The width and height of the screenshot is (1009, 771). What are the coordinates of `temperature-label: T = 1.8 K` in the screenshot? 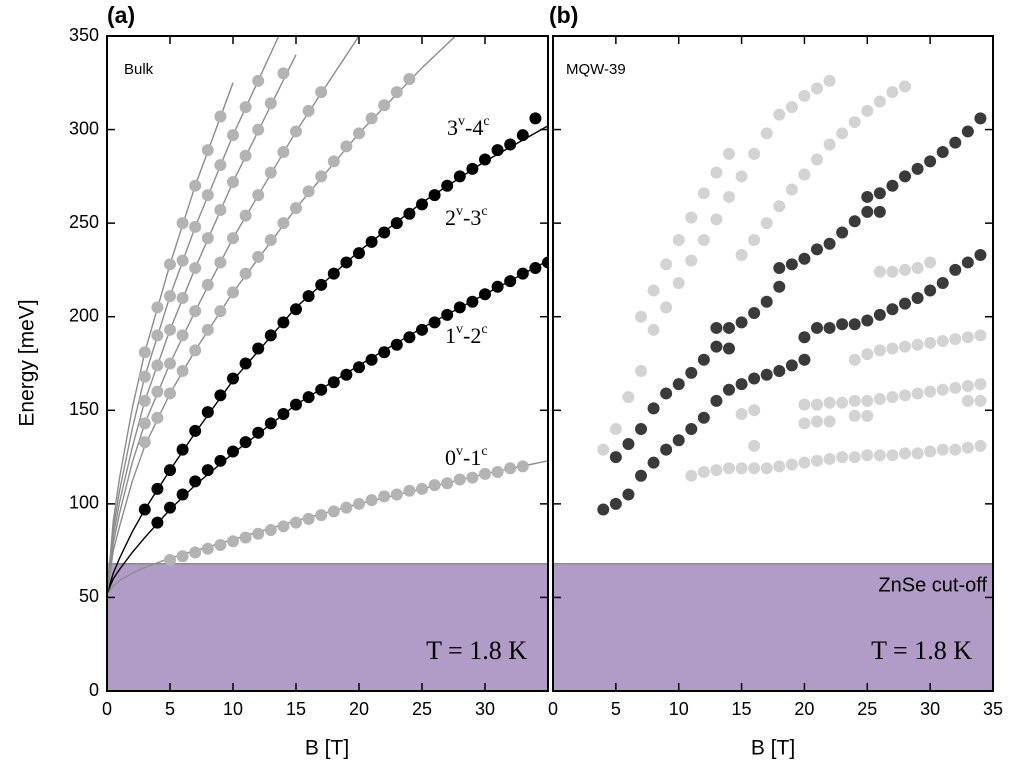 It's located at (476, 650).